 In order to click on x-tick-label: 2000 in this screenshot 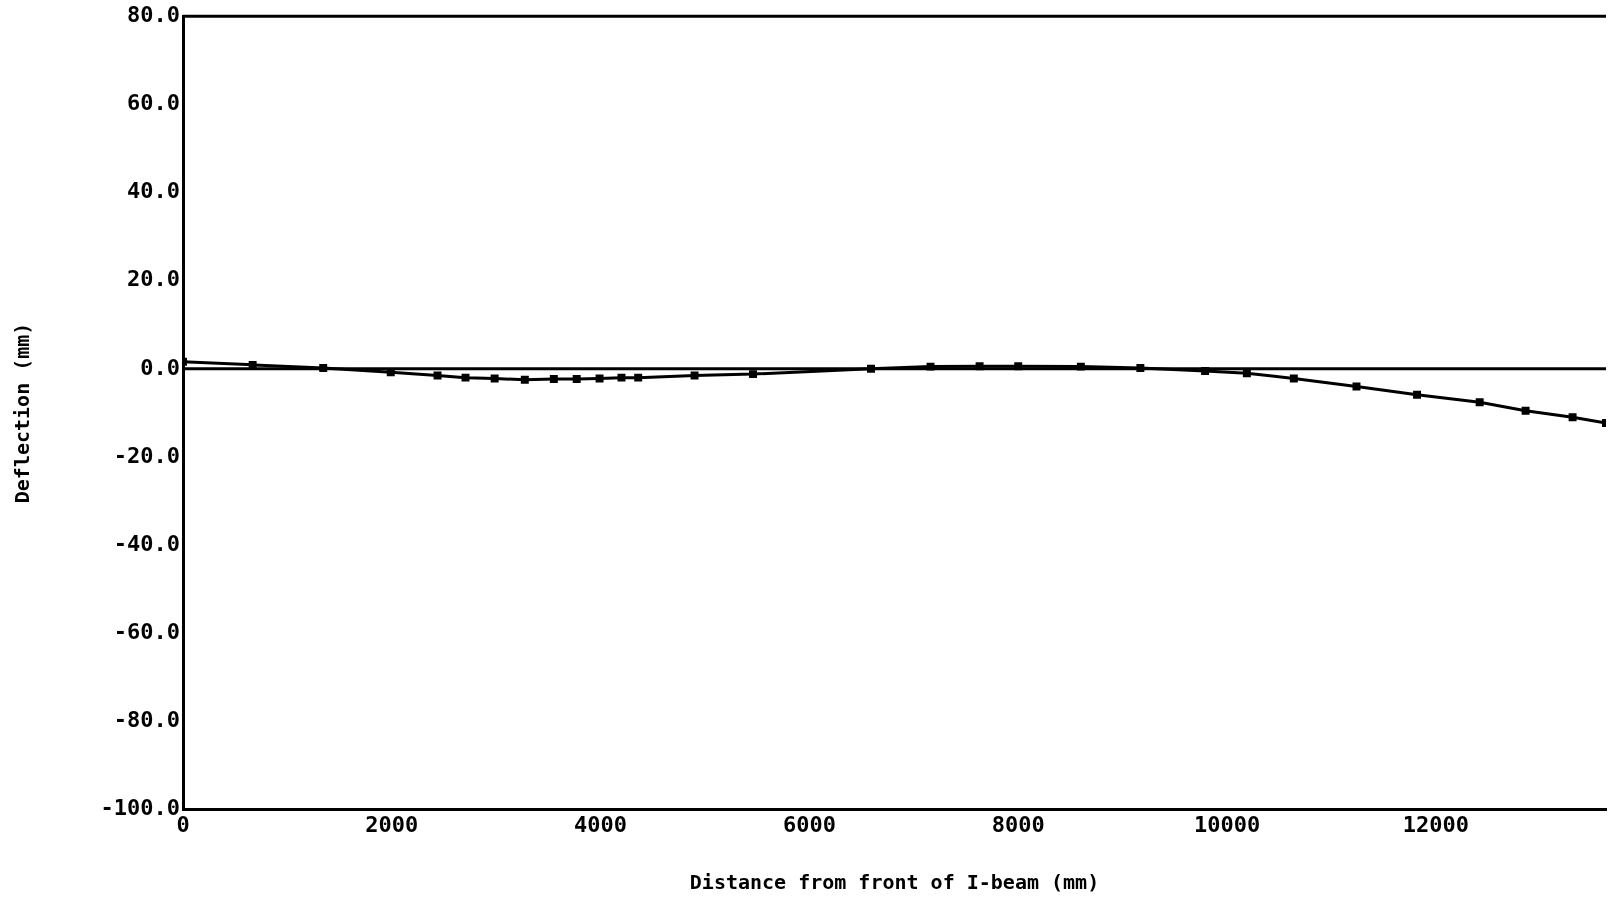, I will do `click(392, 824)`.